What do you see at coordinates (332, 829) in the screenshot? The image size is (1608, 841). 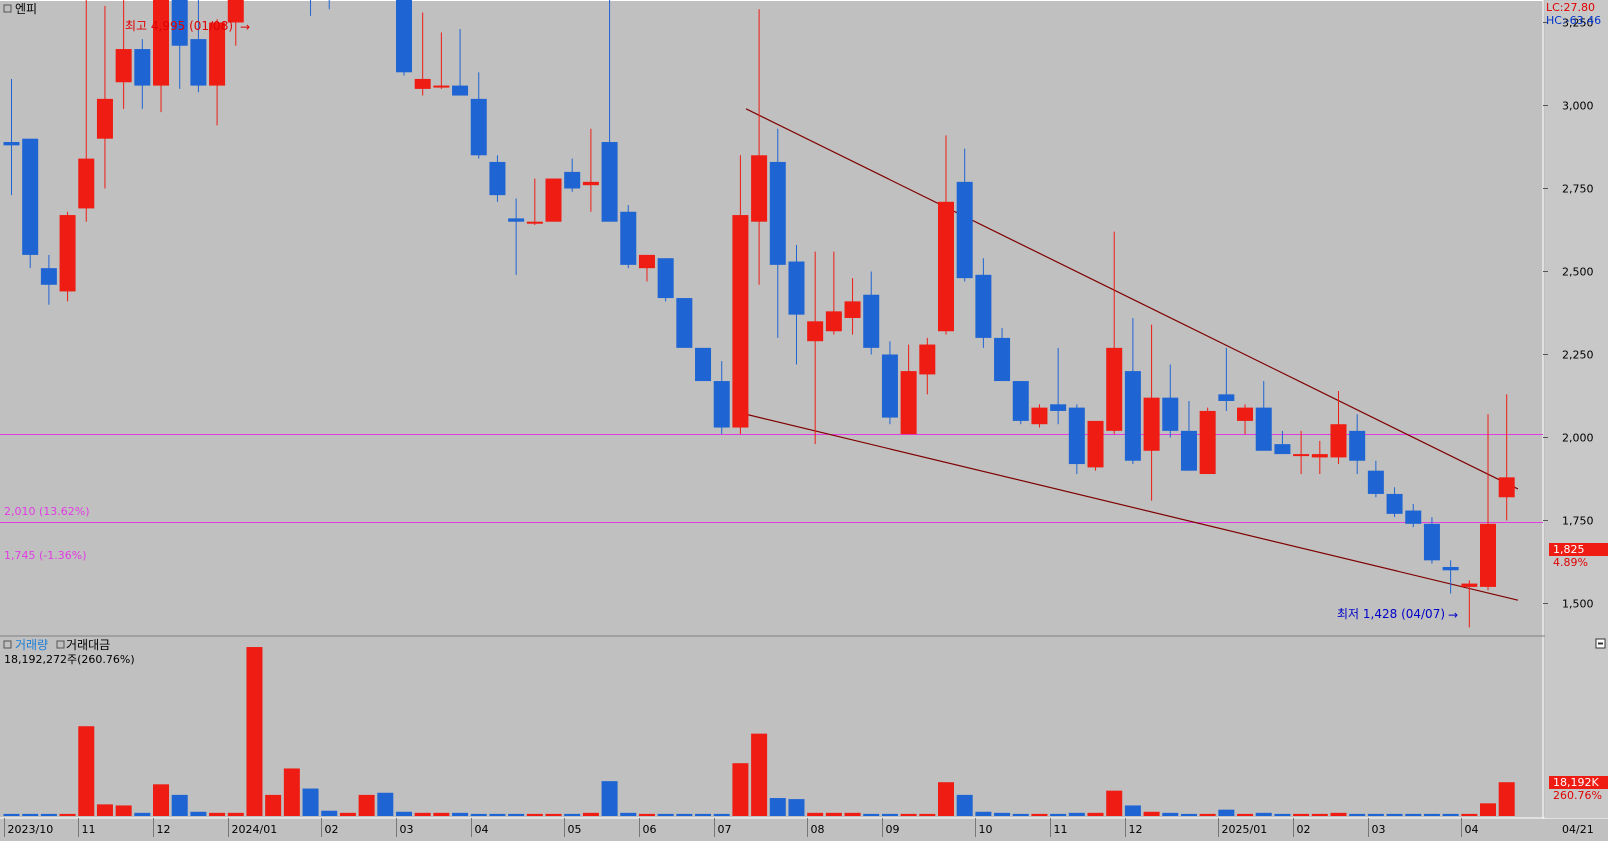 I see `time-tick-label: 02` at bounding box center [332, 829].